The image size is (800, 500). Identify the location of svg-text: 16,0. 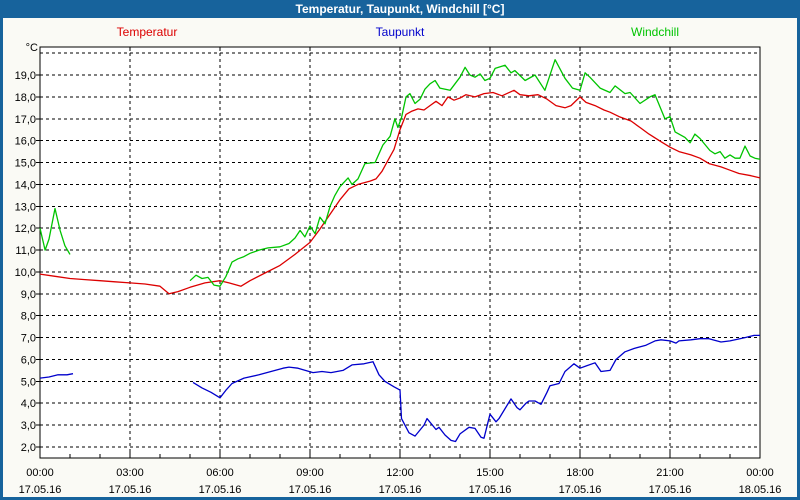
(25, 142).